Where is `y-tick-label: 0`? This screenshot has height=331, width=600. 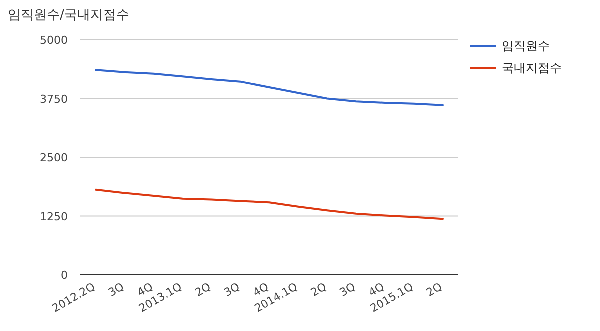
y-tick-label: 0 is located at coordinates (64, 275).